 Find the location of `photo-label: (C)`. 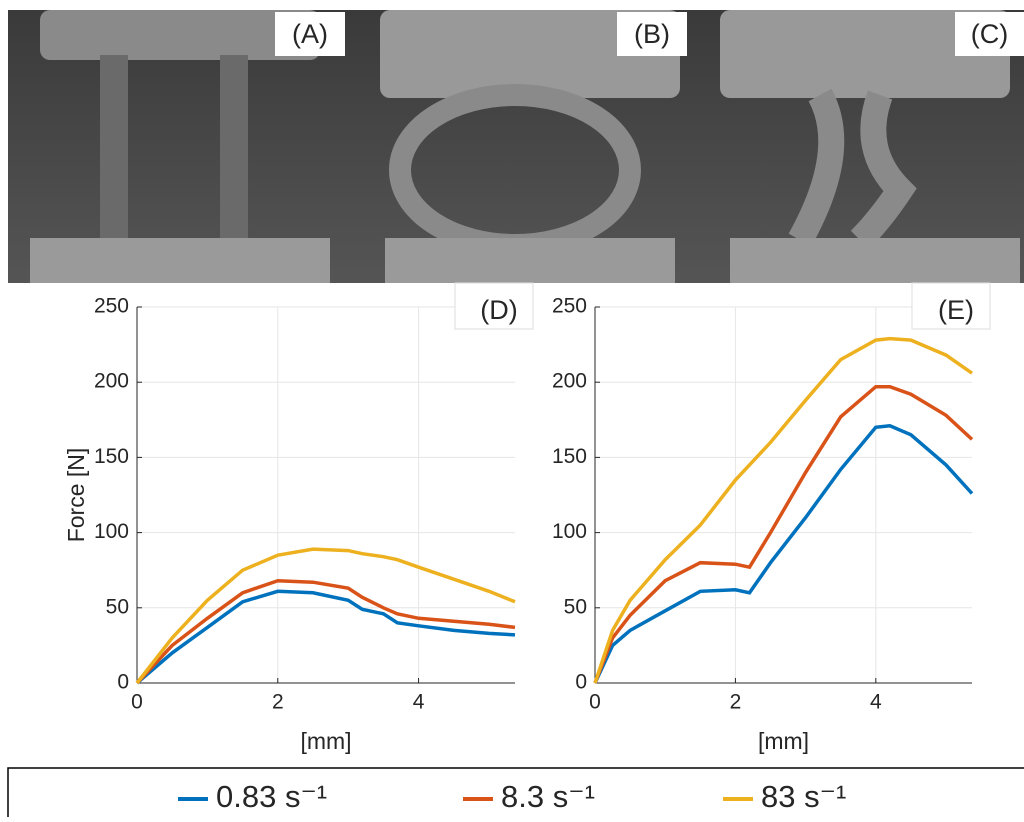

photo-label: (C) is located at coordinates (989, 34).